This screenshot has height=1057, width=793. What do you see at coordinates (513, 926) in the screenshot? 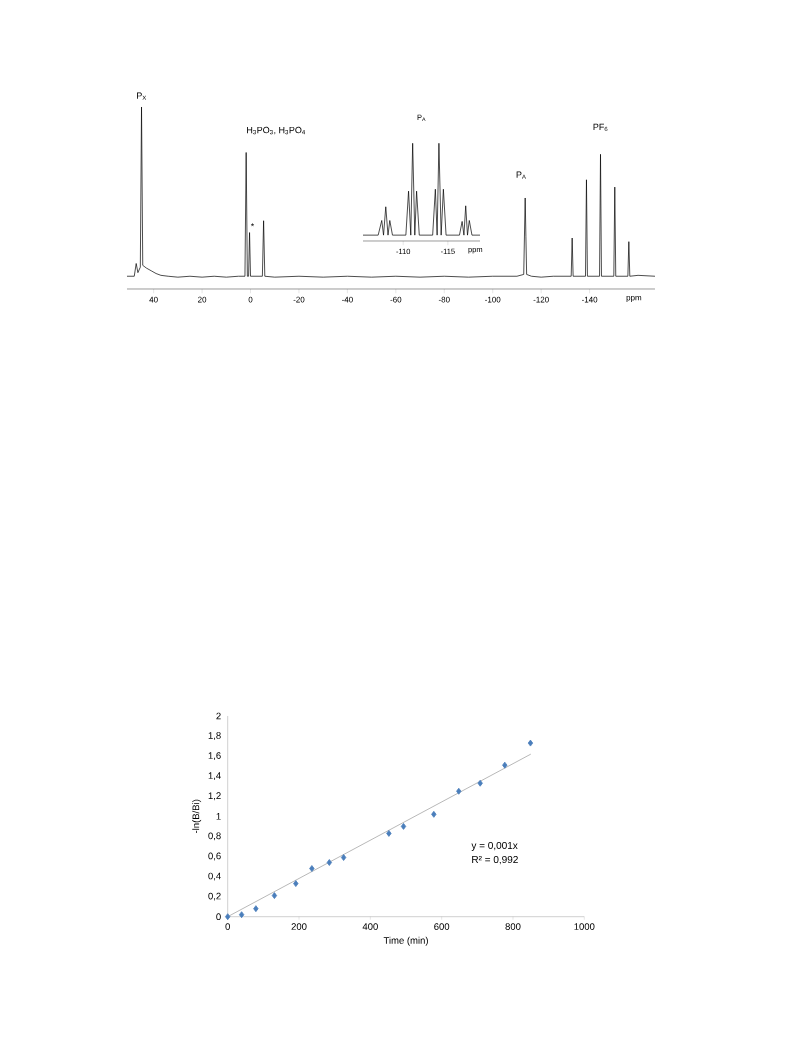
I see `x-tick-label: 800` at bounding box center [513, 926].